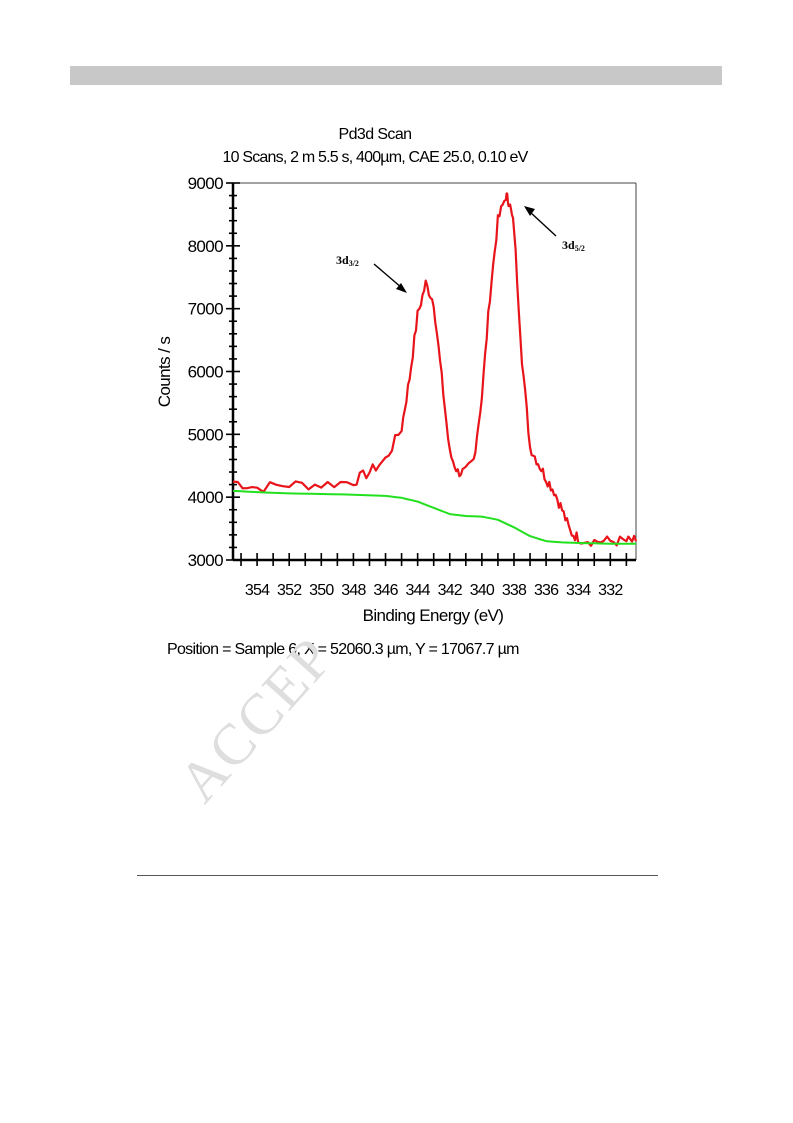 Image resolution: width=793 pixels, height=1123 pixels. I want to click on y-tick-label: 3000, so click(206, 560).